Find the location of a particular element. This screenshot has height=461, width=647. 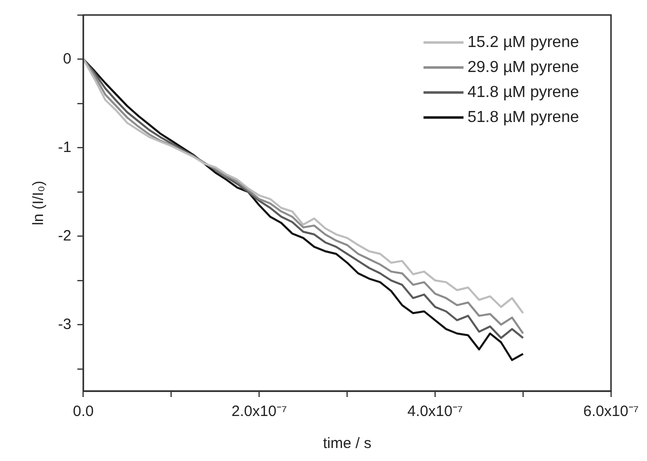

legend-label: 41.8 µM pyrene is located at coordinates (524, 92).